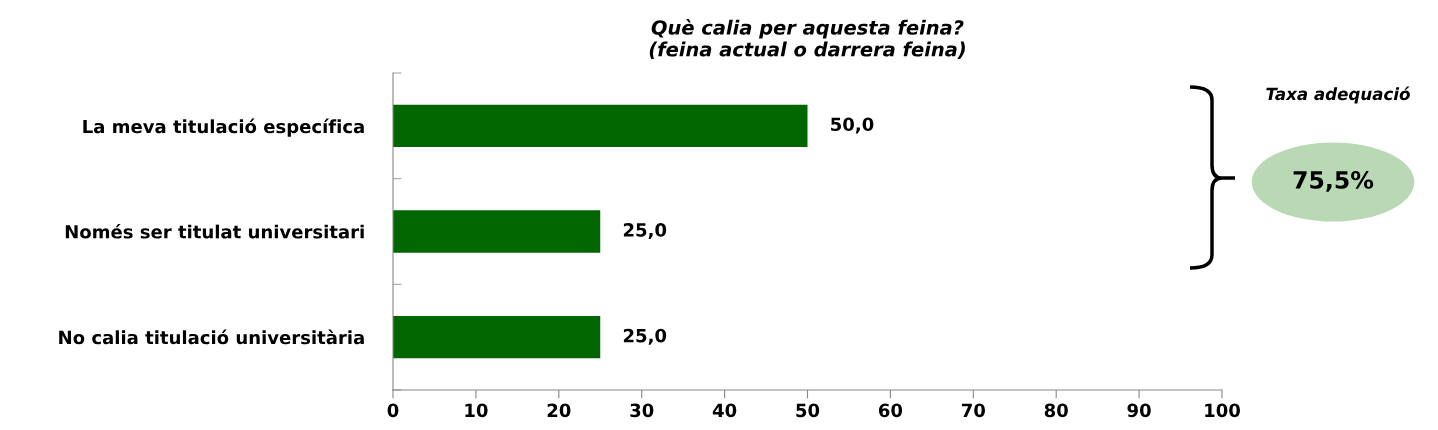 Image resolution: width=1438 pixels, height=430 pixels. Describe the element at coordinates (1139, 410) in the screenshot. I see `x-tick-label: 90` at that location.